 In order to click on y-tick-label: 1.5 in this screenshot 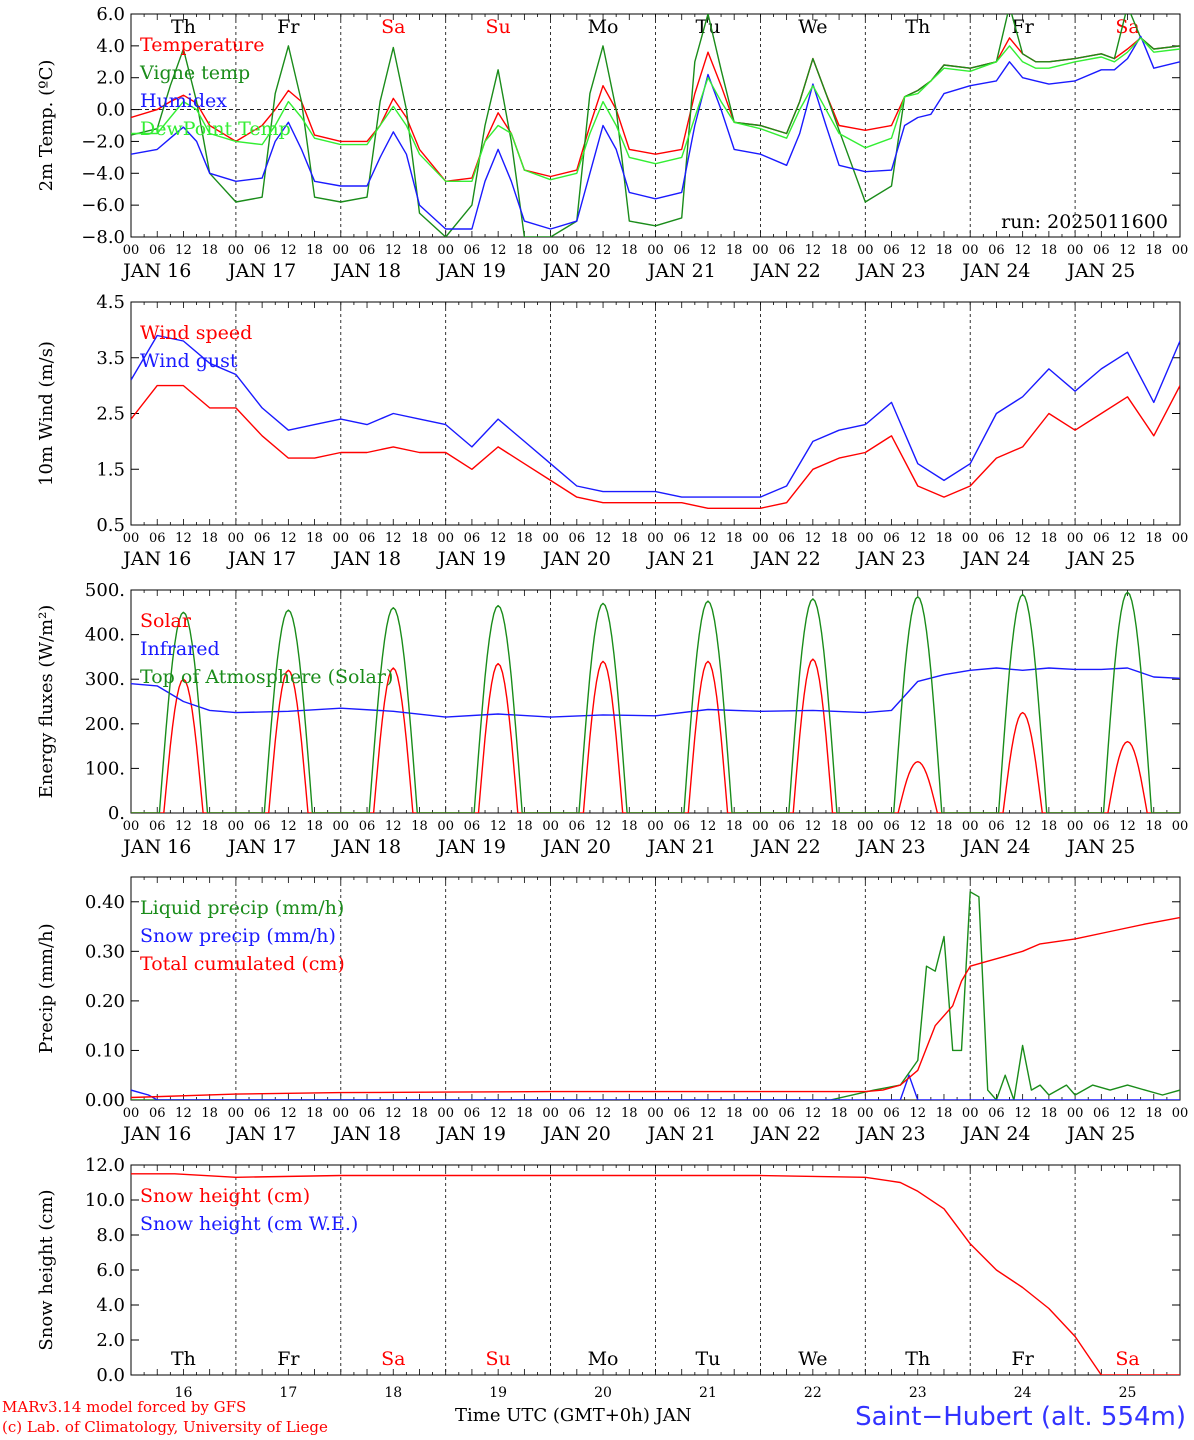, I will do `click(110, 469)`.